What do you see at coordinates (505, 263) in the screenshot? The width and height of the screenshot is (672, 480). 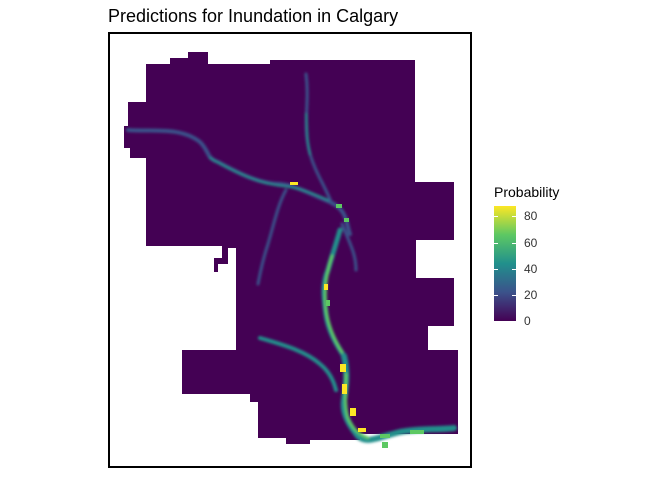 I see `legend-colorbar` at bounding box center [505, 263].